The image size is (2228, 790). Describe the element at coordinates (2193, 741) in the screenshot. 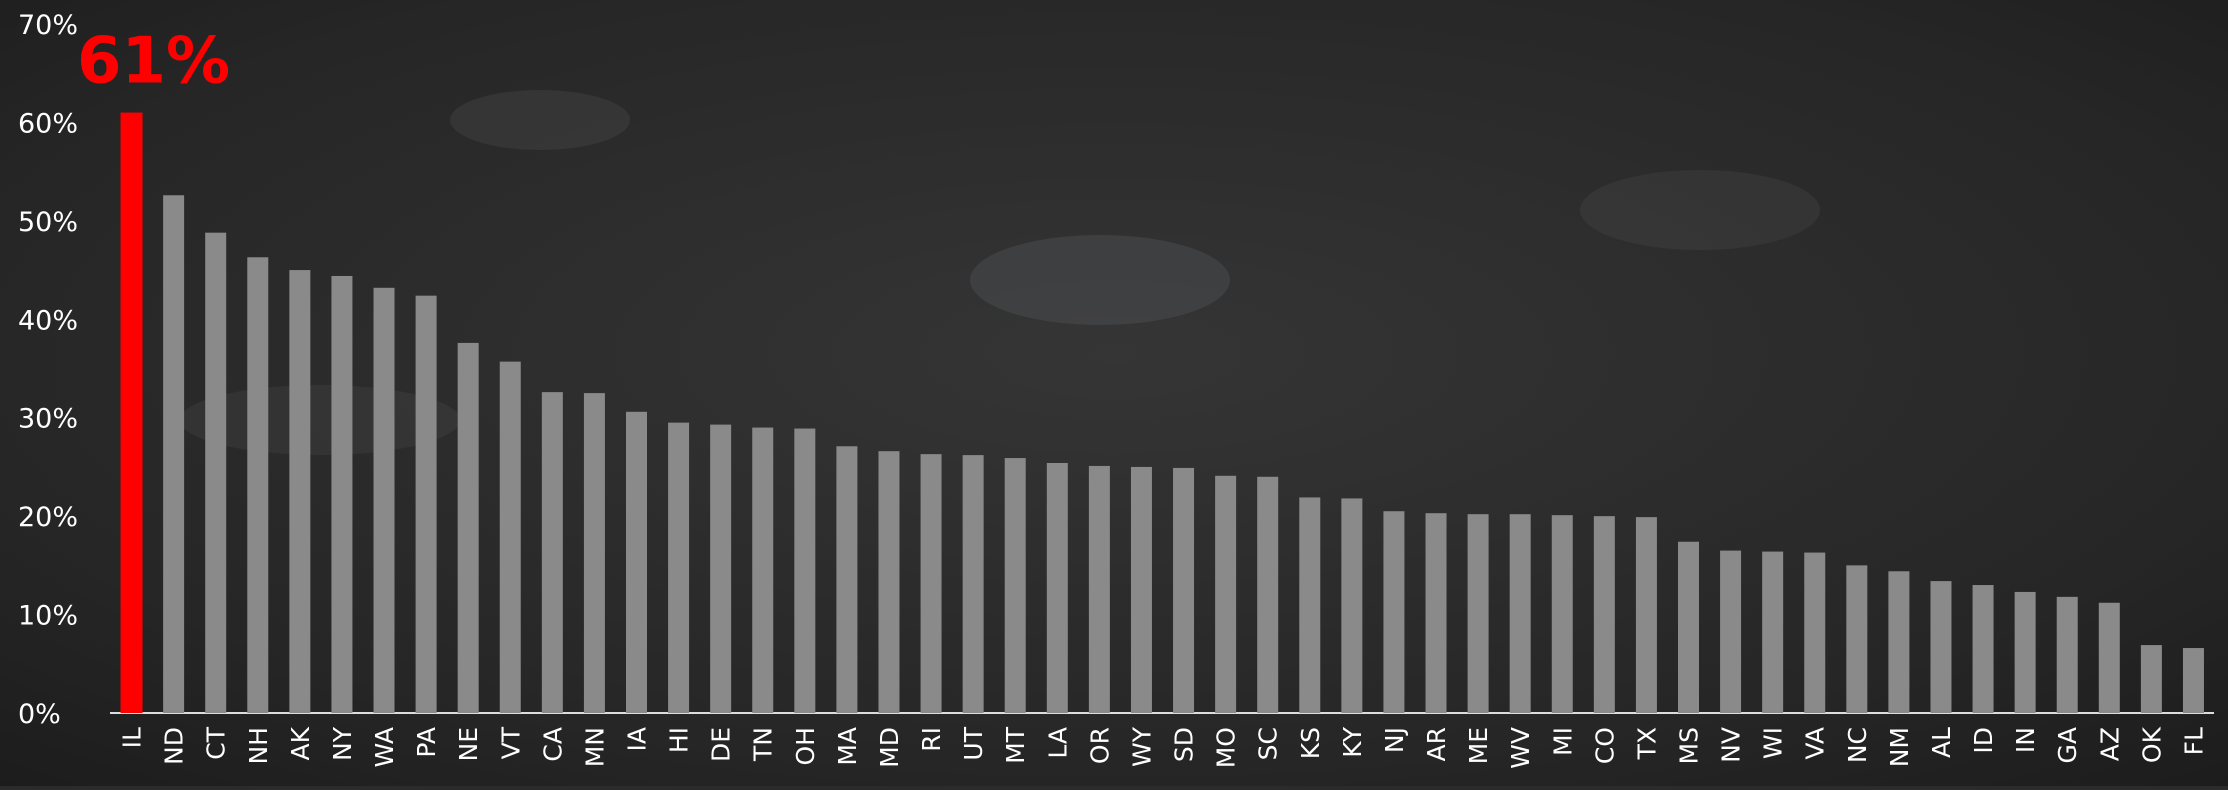

I see `x-tick-label: FL` at that location.